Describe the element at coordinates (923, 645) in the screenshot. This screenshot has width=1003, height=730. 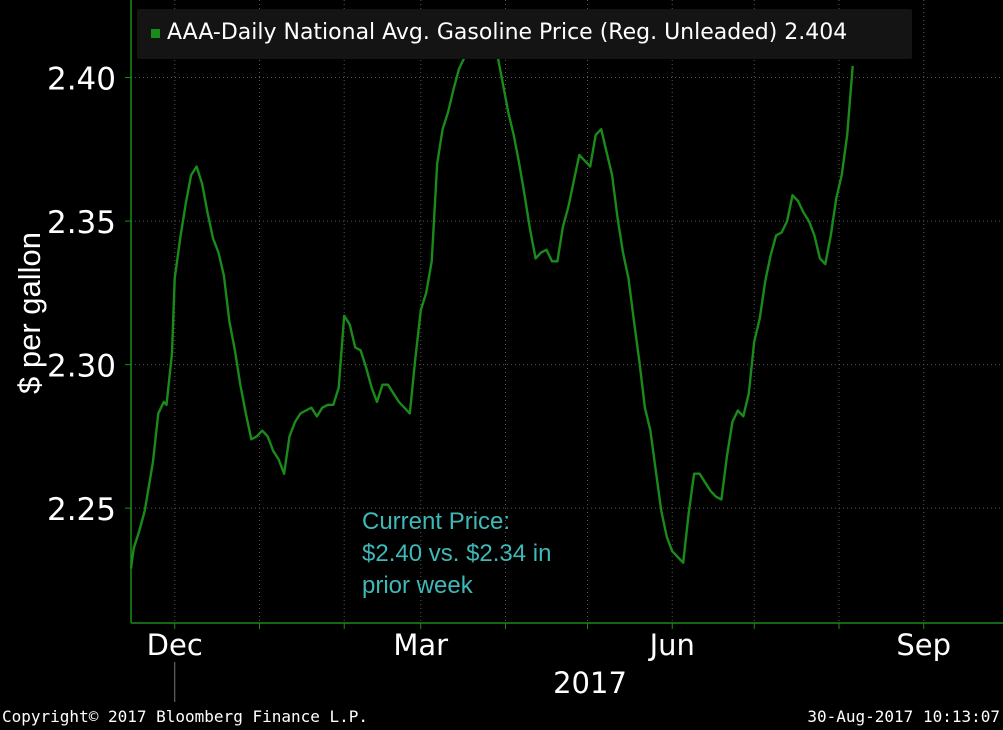
I see `x-tick-label: Sep` at that location.